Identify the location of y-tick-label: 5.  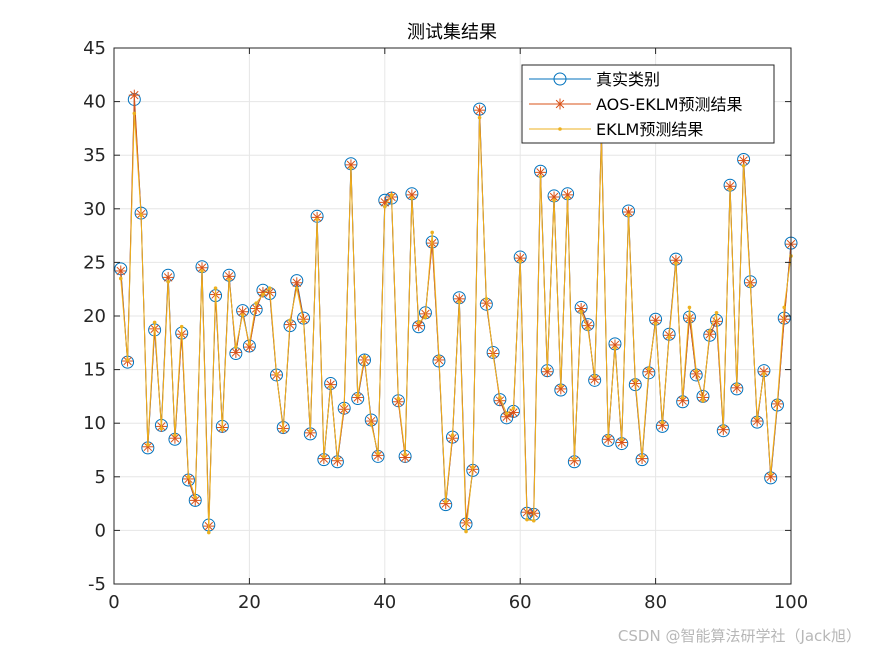
(100, 477).